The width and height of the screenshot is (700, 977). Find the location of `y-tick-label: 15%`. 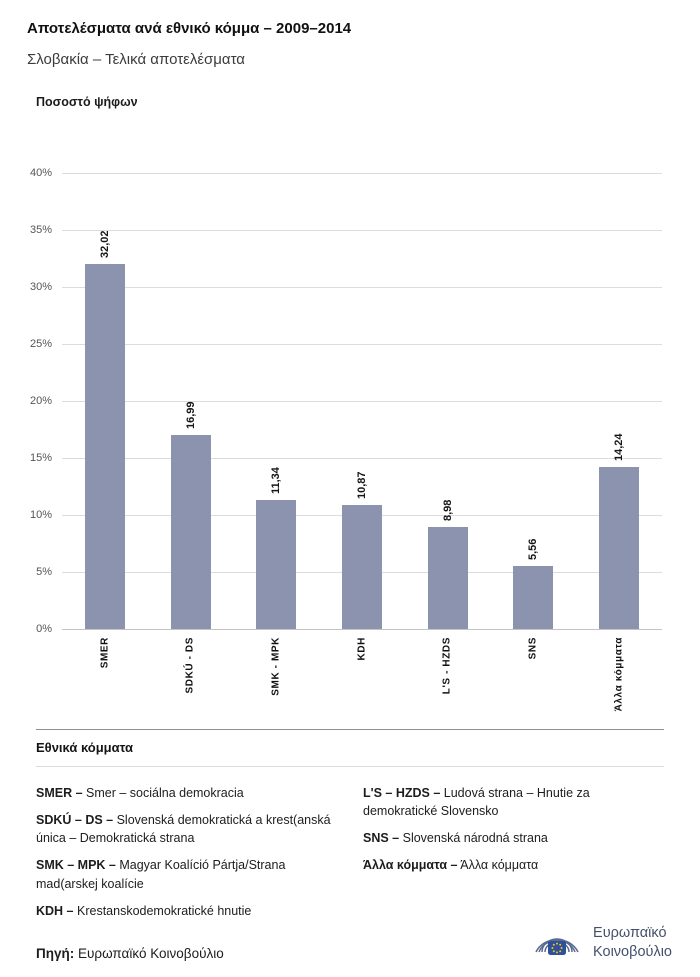

y-tick-label: 15% is located at coordinates (40, 458).